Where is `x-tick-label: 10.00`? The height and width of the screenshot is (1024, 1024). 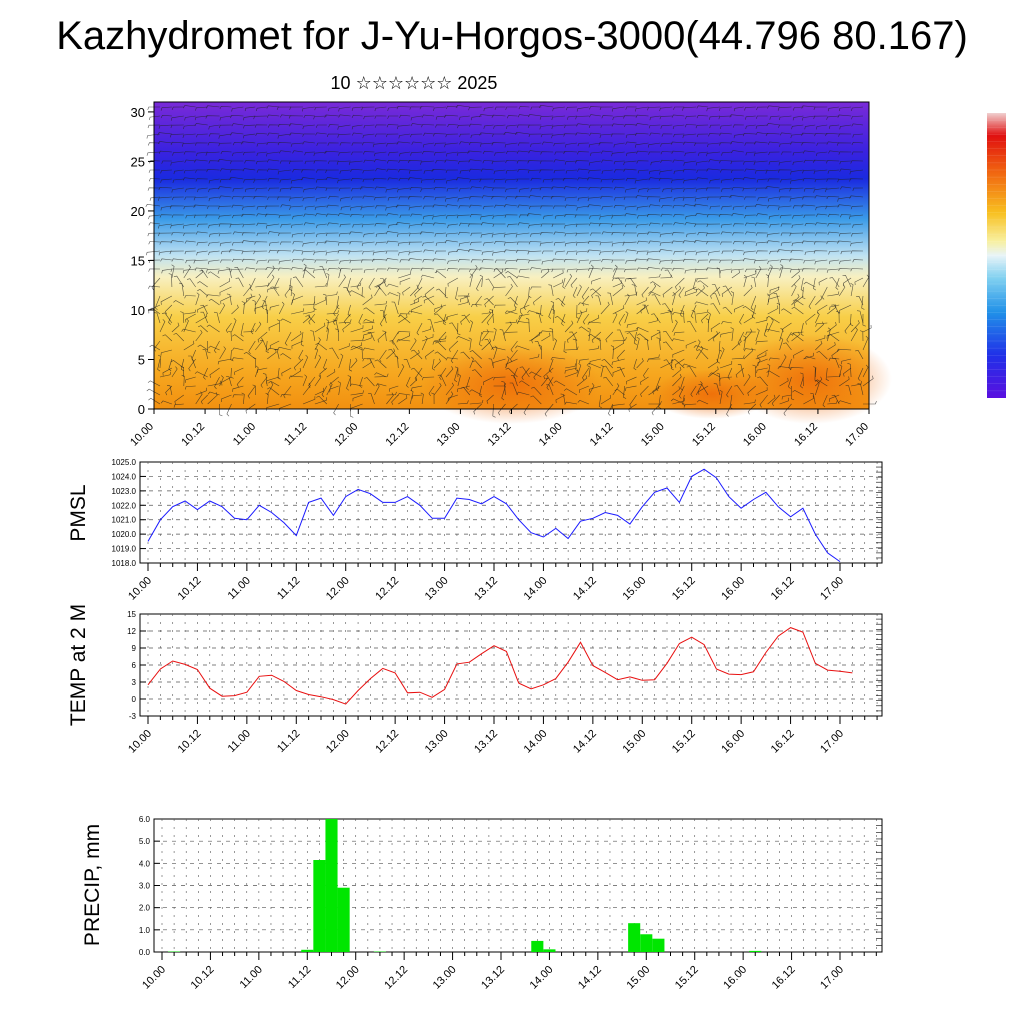 x-tick-label: 10.00 is located at coordinates (140, 589).